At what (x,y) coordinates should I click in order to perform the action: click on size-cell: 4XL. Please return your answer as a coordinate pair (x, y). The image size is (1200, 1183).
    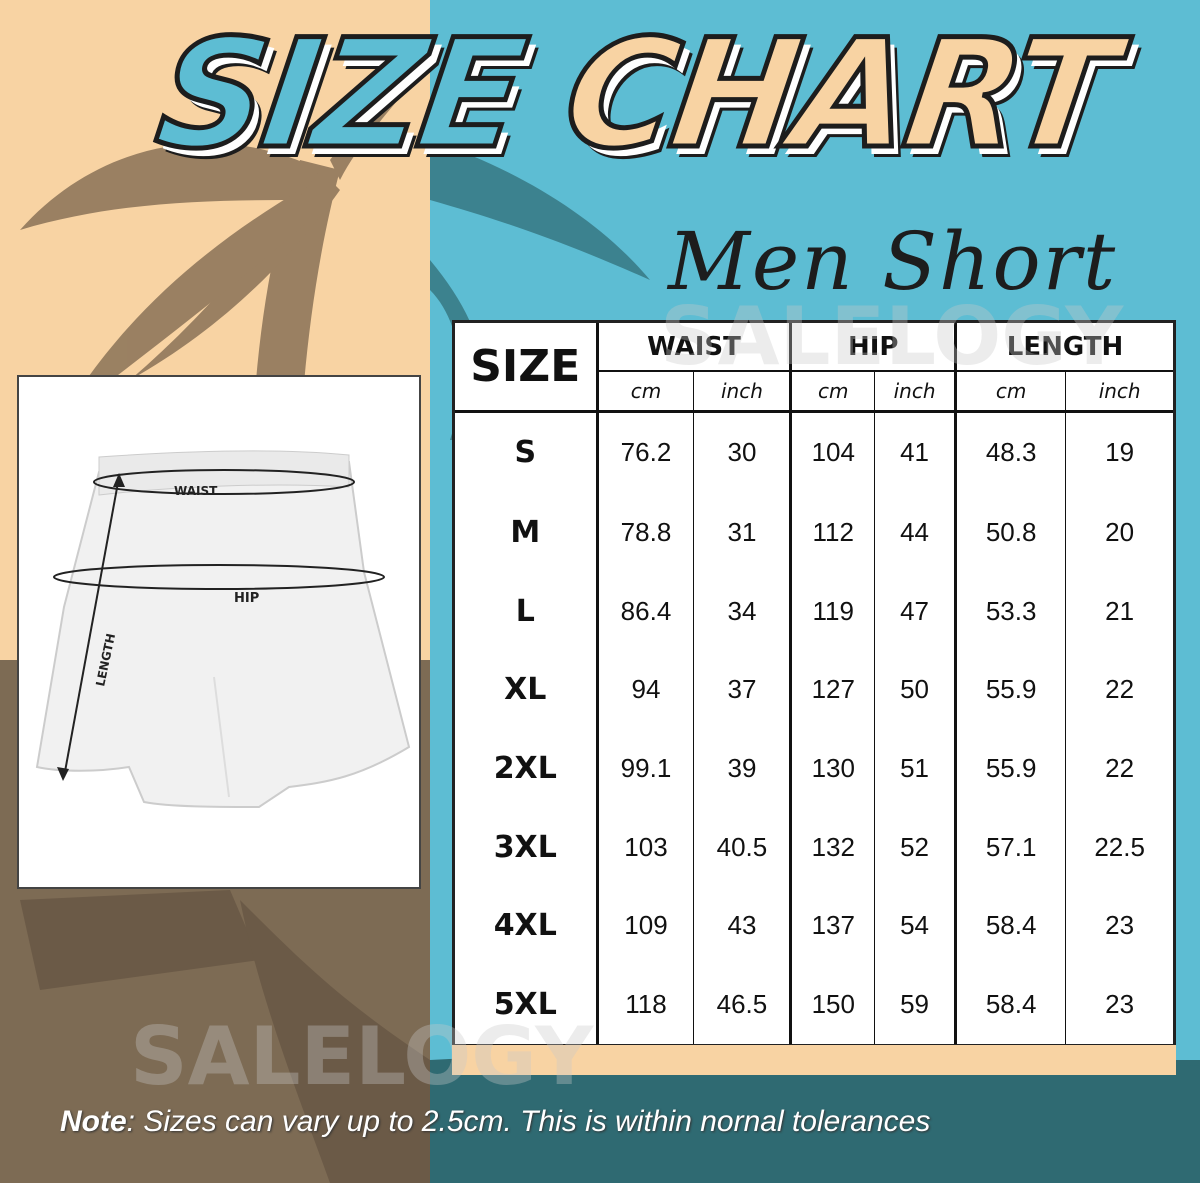
    Looking at the image, I should click on (527, 926).